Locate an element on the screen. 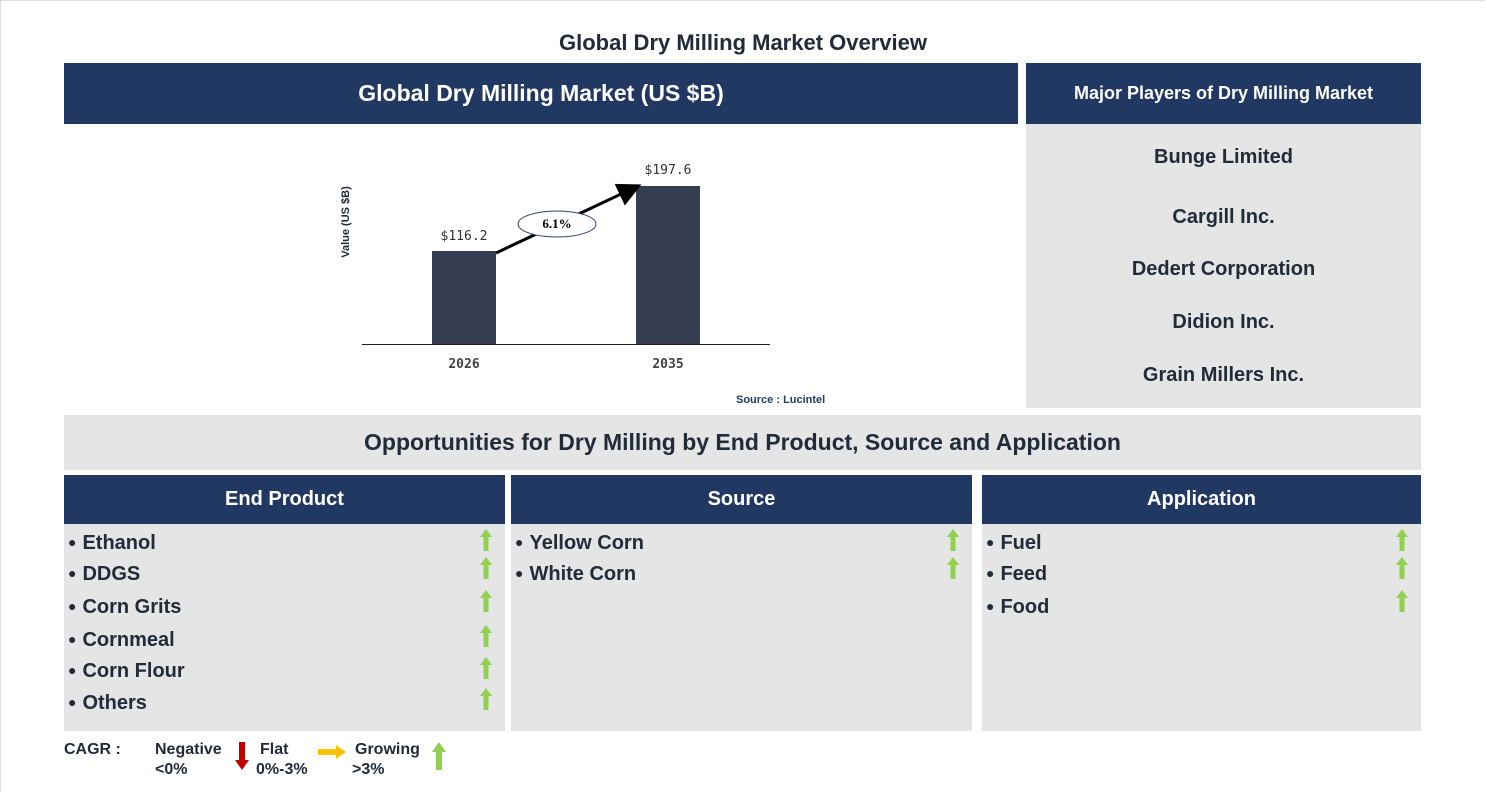 The image size is (1486, 792). source-list: ● Yellow Corn ● White Corn is located at coordinates (741, 627).